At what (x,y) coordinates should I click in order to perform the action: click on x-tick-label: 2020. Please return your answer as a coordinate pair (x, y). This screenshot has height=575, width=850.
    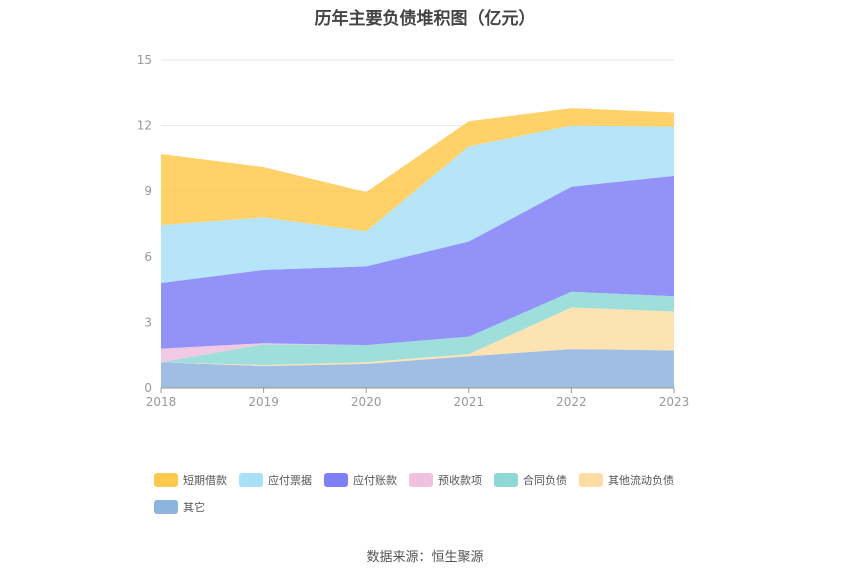
    Looking at the image, I should click on (366, 402).